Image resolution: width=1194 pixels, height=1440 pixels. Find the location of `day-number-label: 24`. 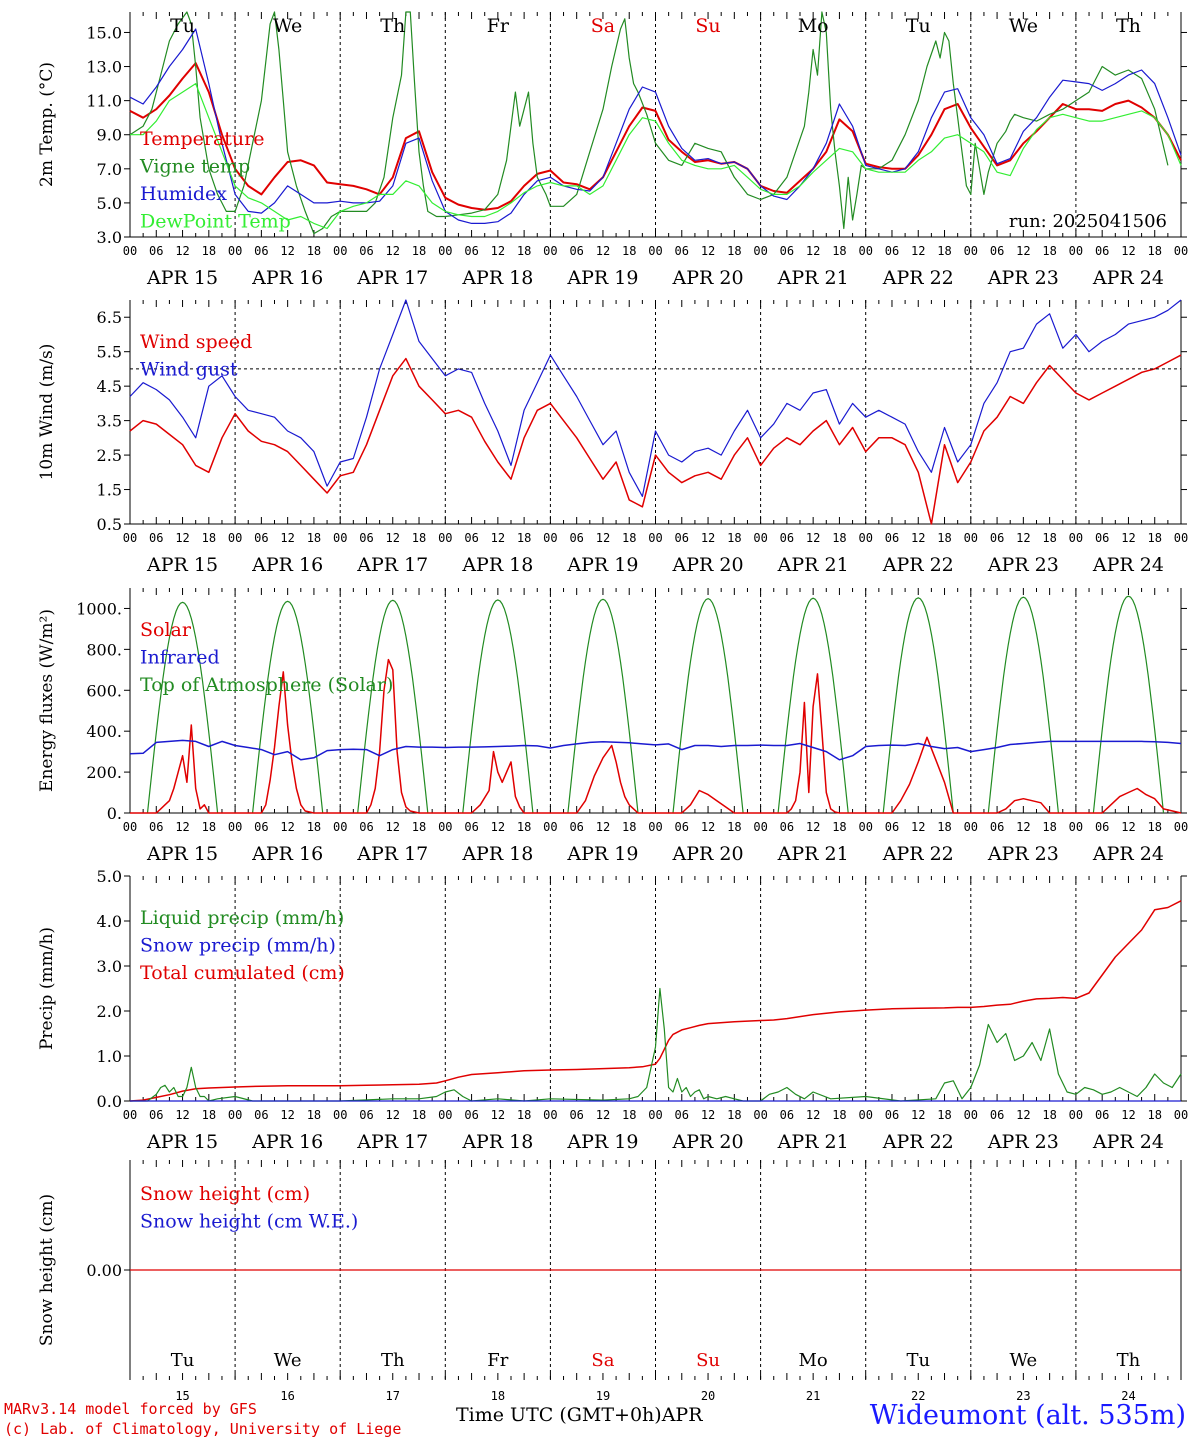

day-number-label: 24 is located at coordinates (1128, 1396).